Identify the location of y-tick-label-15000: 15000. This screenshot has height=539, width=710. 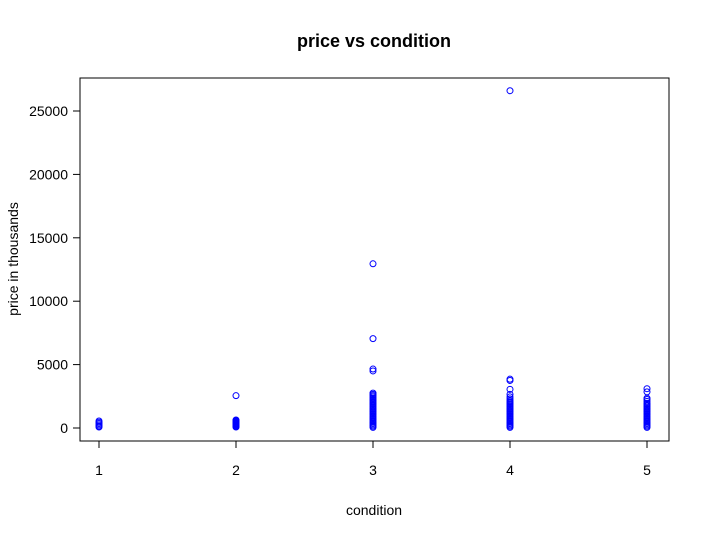
(48, 238).